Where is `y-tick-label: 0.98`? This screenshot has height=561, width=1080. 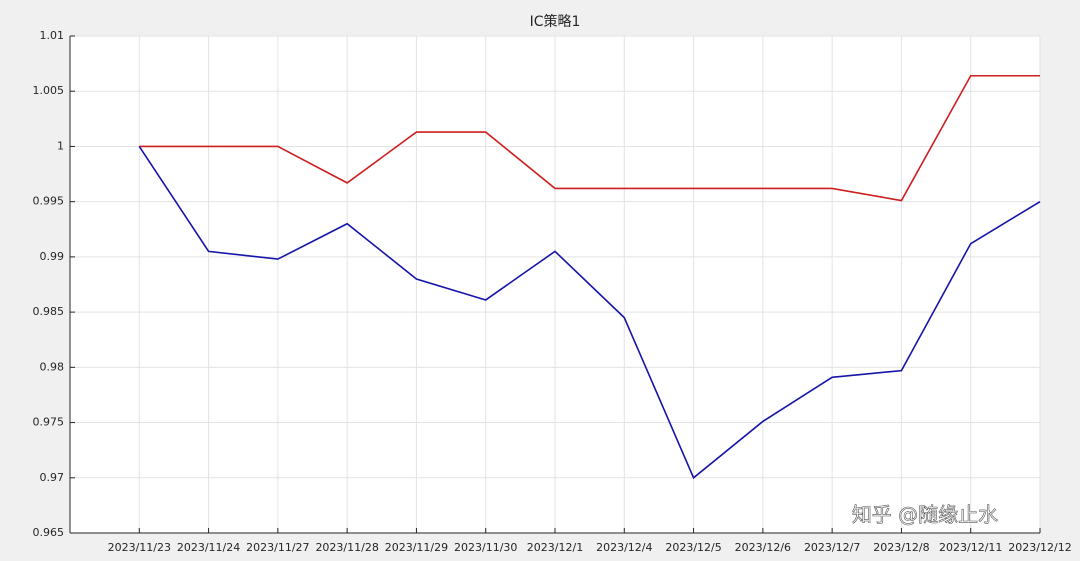 y-tick-label: 0.98 is located at coordinates (52, 366).